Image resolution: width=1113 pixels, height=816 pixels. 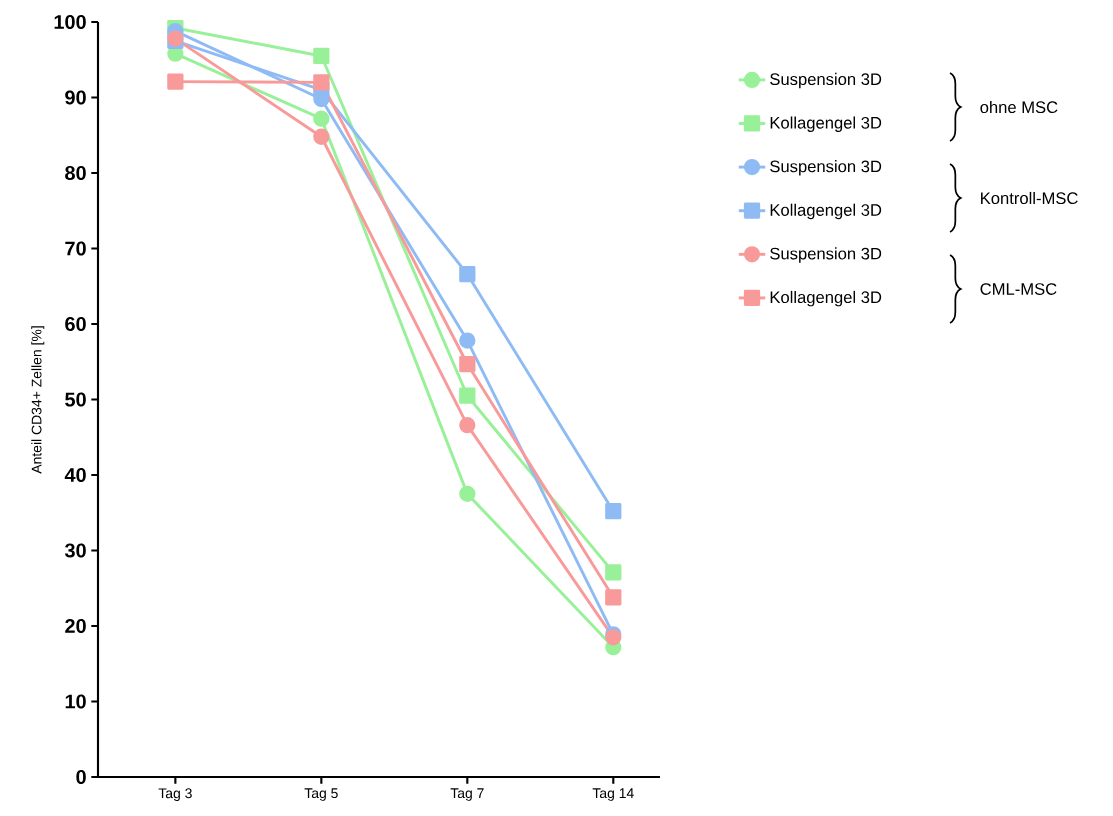 What do you see at coordinates (467, 794) in the screenshot?
I see `x-tick-label: Tag 7` at bounding box center [467, 794].